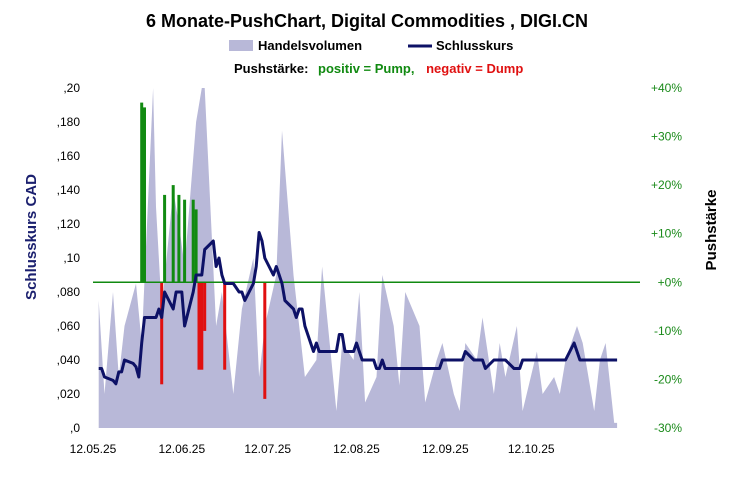  Describe the element at coordinates (666, 234) in the screenshot. I see `y2-tick-label: +10%` at that location.